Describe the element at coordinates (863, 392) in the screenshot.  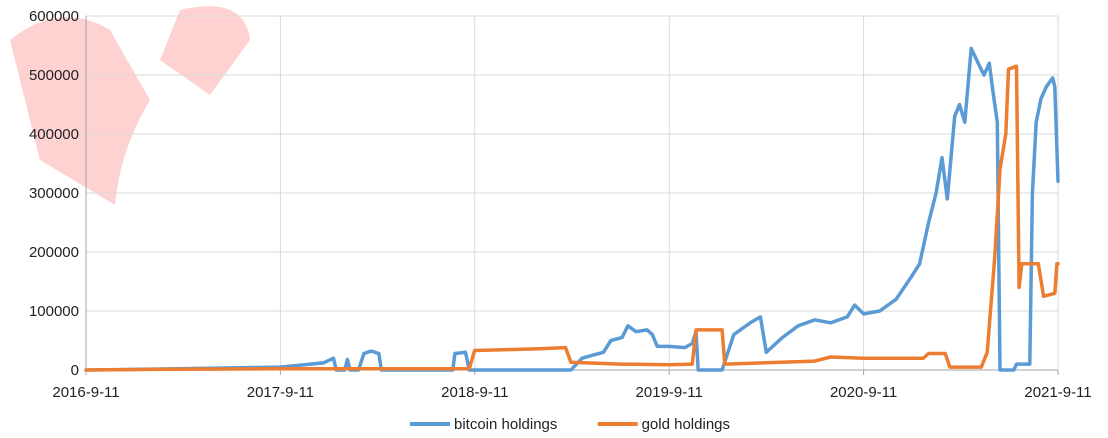
I see `x-tick-label: 2020-9-11` at that location.